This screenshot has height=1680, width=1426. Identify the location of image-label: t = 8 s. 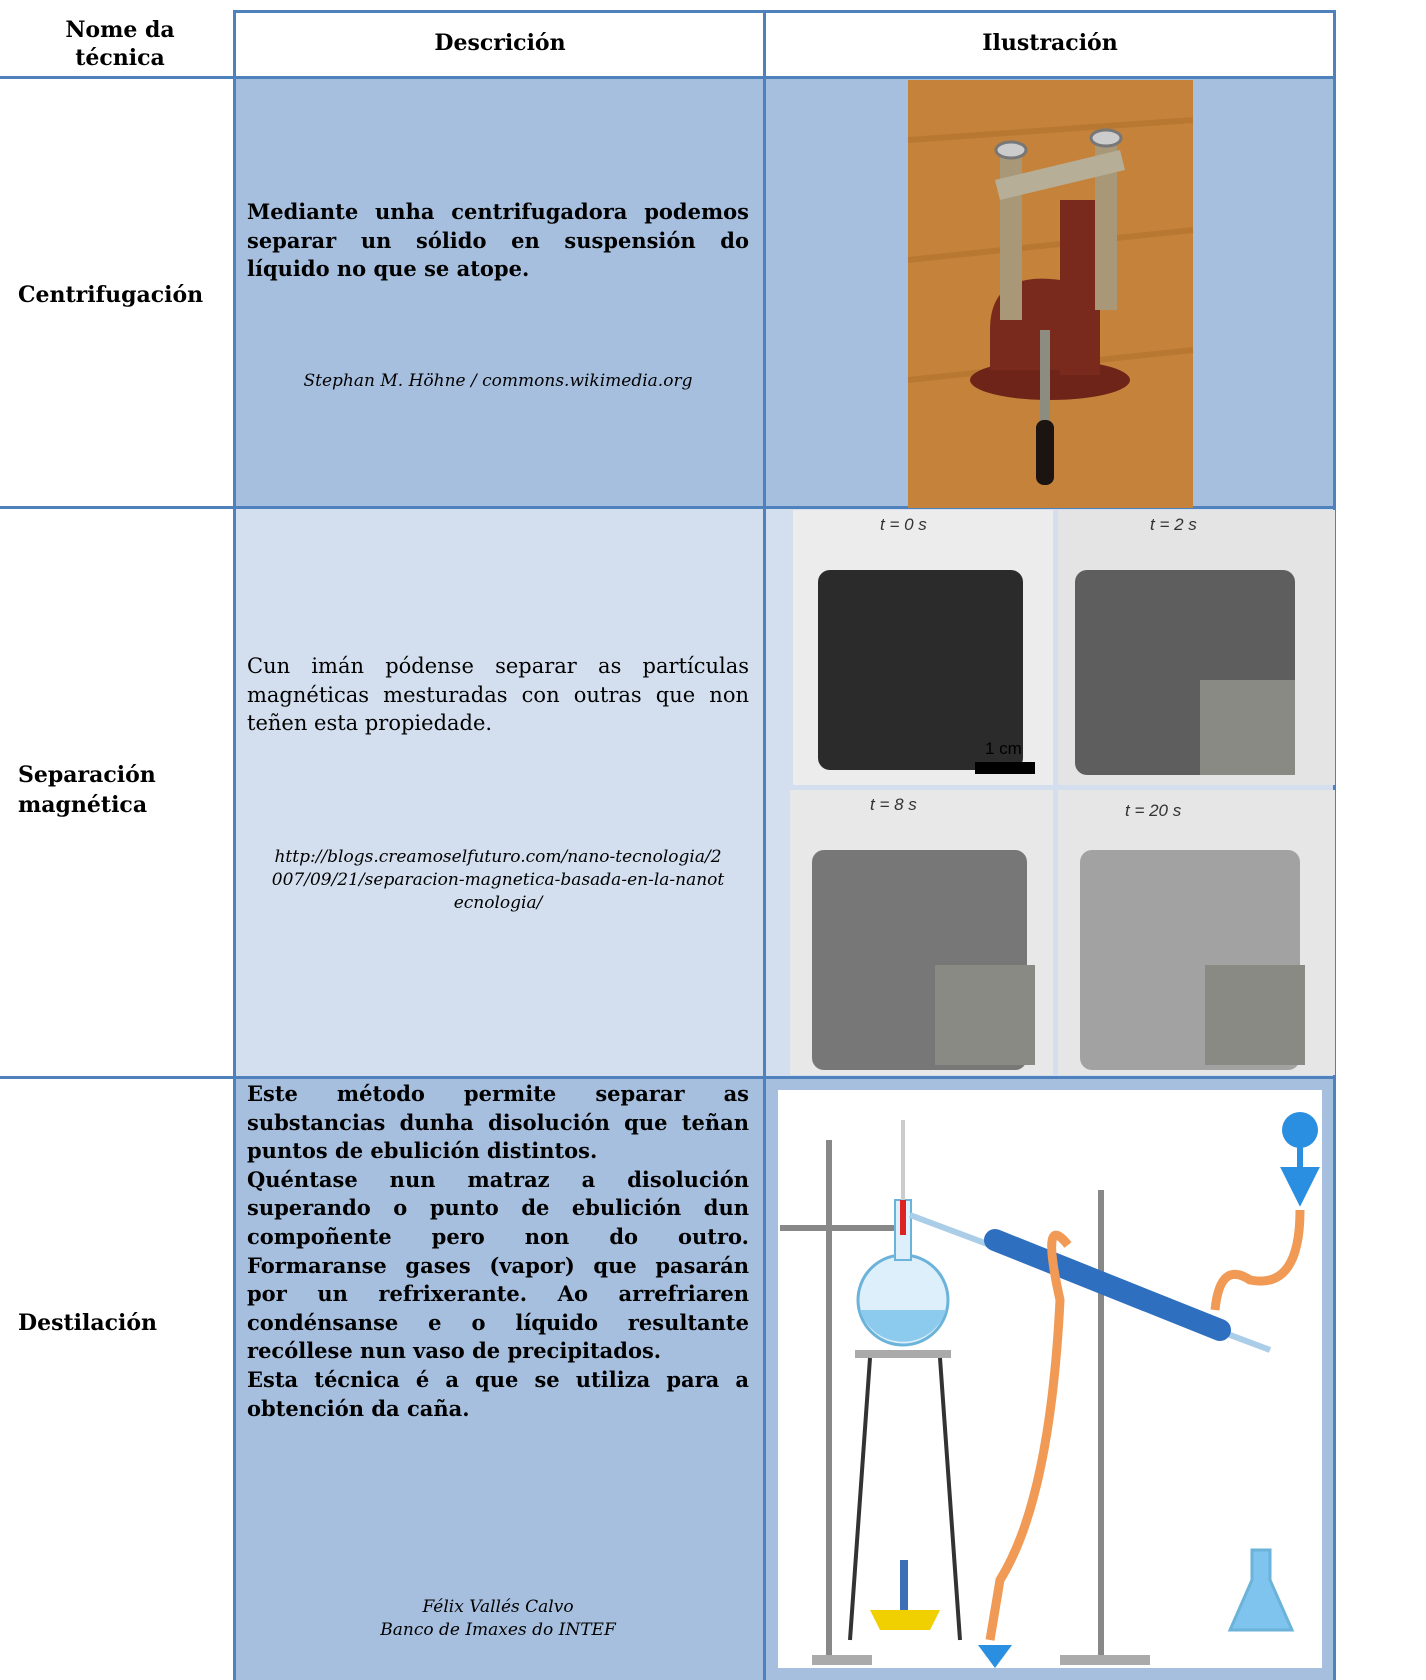
(893, 804).